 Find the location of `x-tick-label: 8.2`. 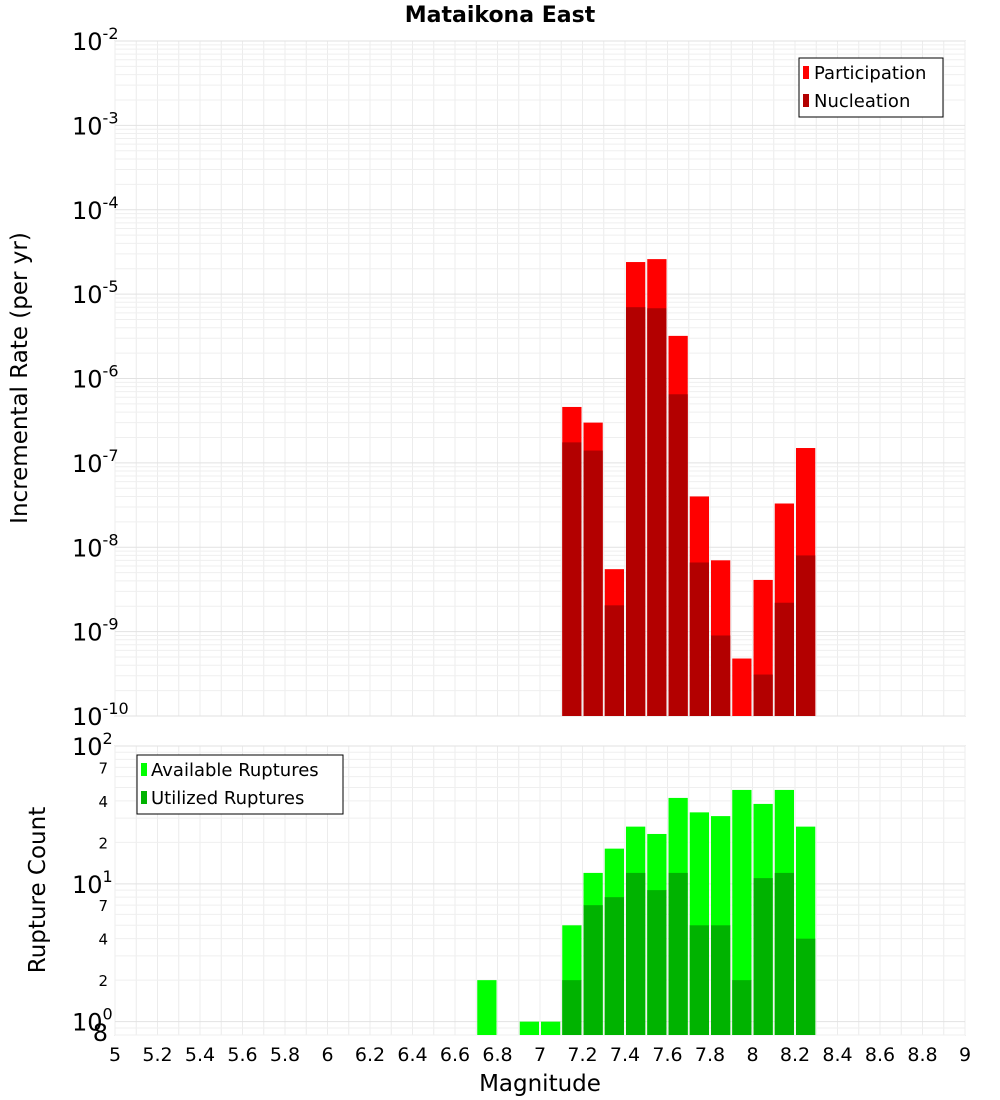

x-tick-label: 8.2 is located at coordinates (795, 1055).